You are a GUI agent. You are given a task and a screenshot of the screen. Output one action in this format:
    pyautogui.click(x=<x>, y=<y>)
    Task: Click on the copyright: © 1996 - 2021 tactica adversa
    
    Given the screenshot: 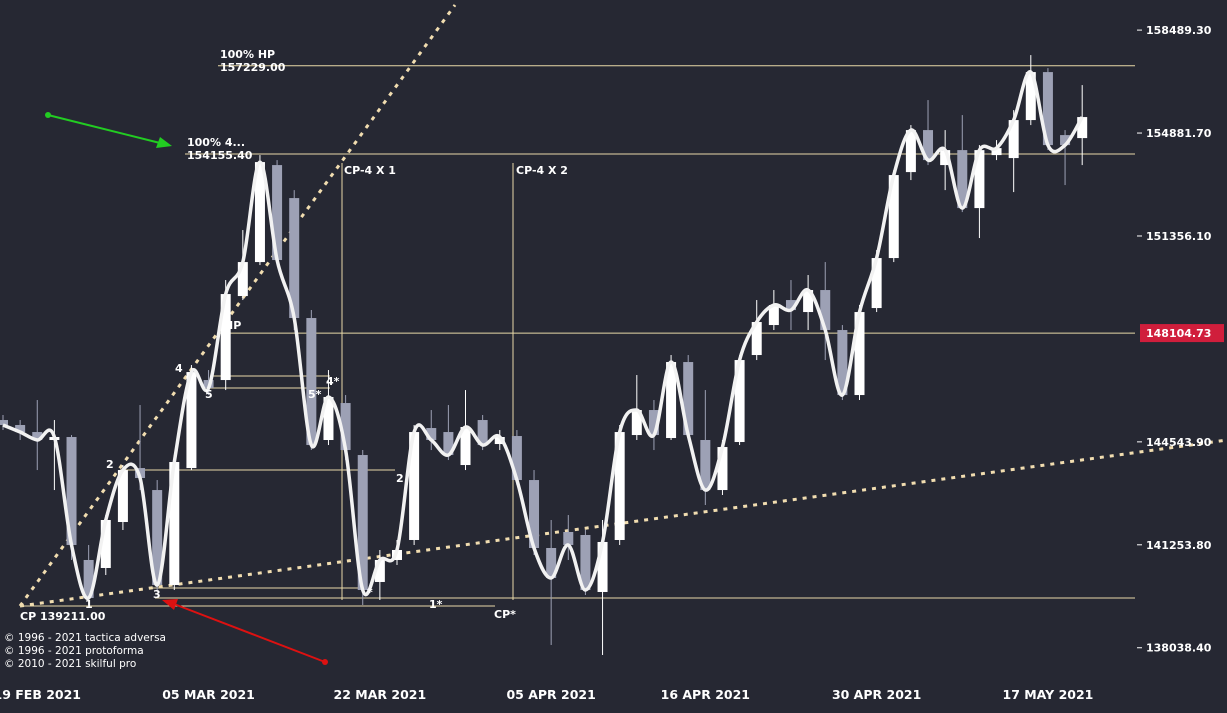 What is the action you would take?
    pyautogui.click(x=85, y=638)
    